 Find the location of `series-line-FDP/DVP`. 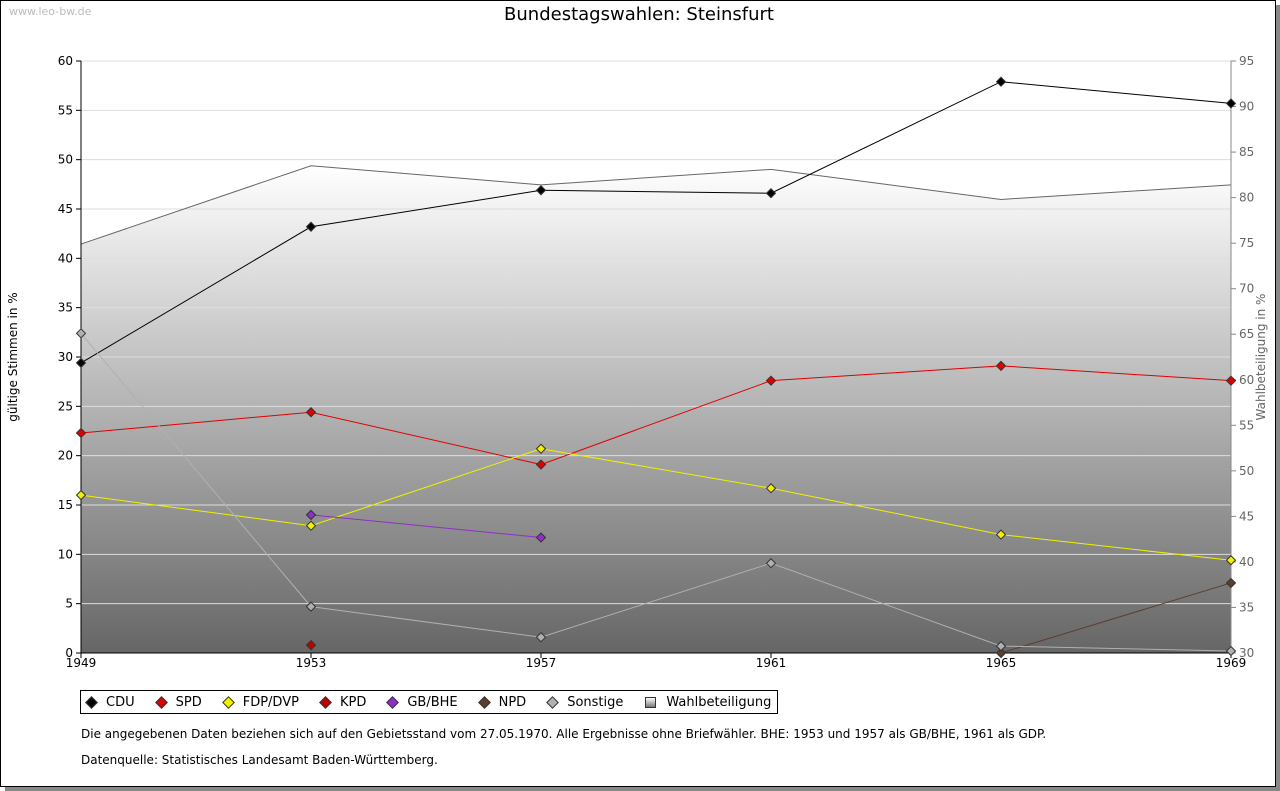

series-line-FDP/DVP is located at coordinates (656, 504).